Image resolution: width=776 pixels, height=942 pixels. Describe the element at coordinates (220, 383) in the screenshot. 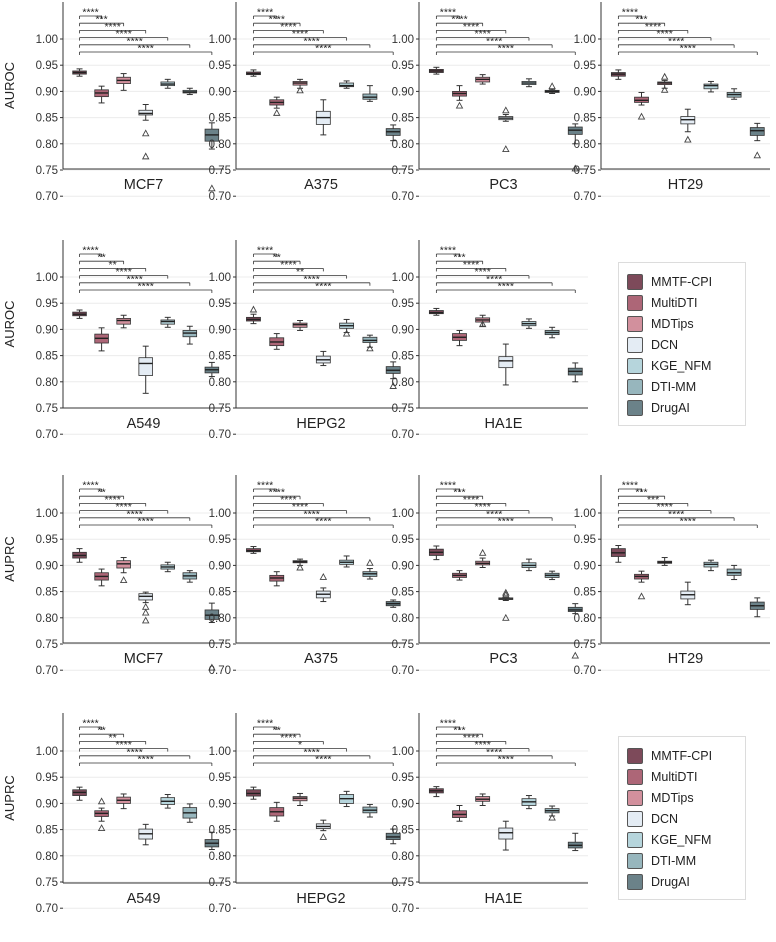

I see `y-tick-label: 0.80` at that location.